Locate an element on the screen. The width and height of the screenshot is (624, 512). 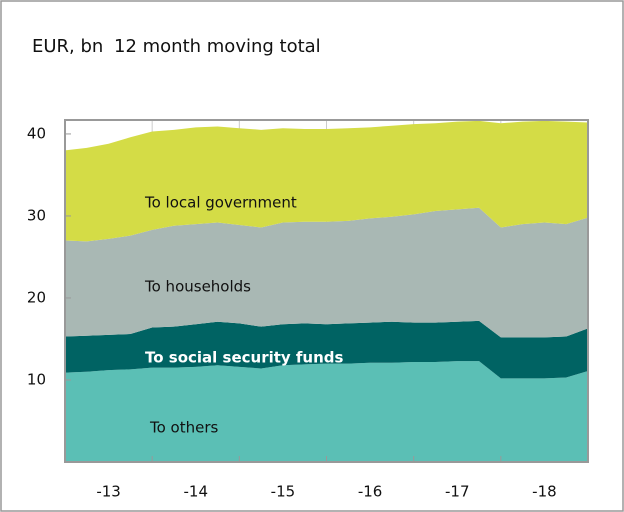
y-tick-label: 10 is located at coordinates (36, 379).